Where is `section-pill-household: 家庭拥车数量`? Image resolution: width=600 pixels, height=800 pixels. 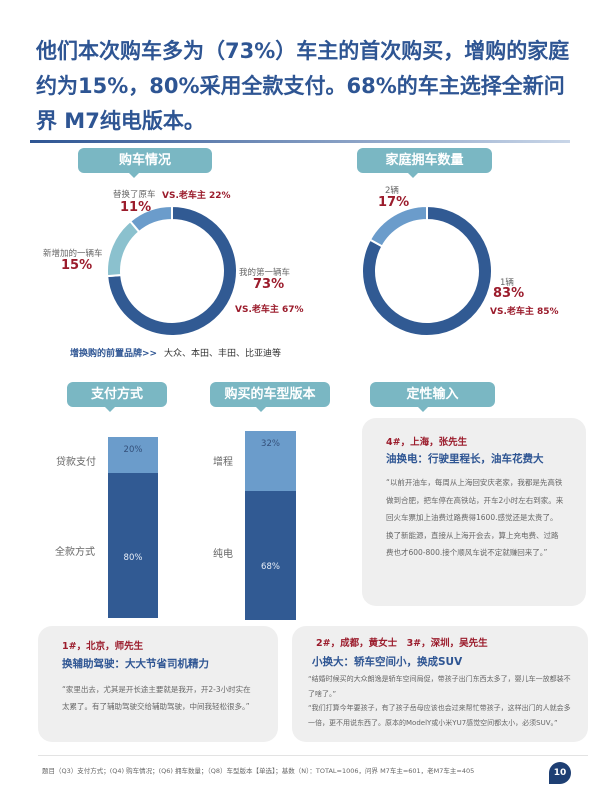
section-pill-household: 家庭拥车数量 is located at coordinates (424, 163).